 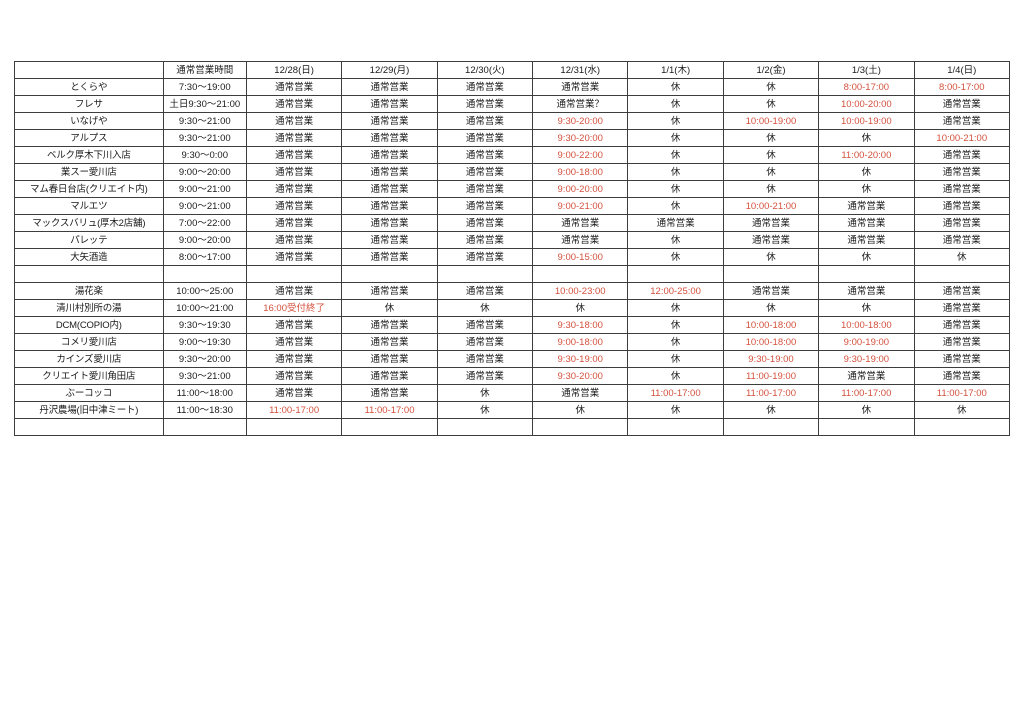 What do you see at coordinates (962, 70) in the screenshot?
I see `header-date-d0104: 1/4(日)` at bounding box center [962, 70].